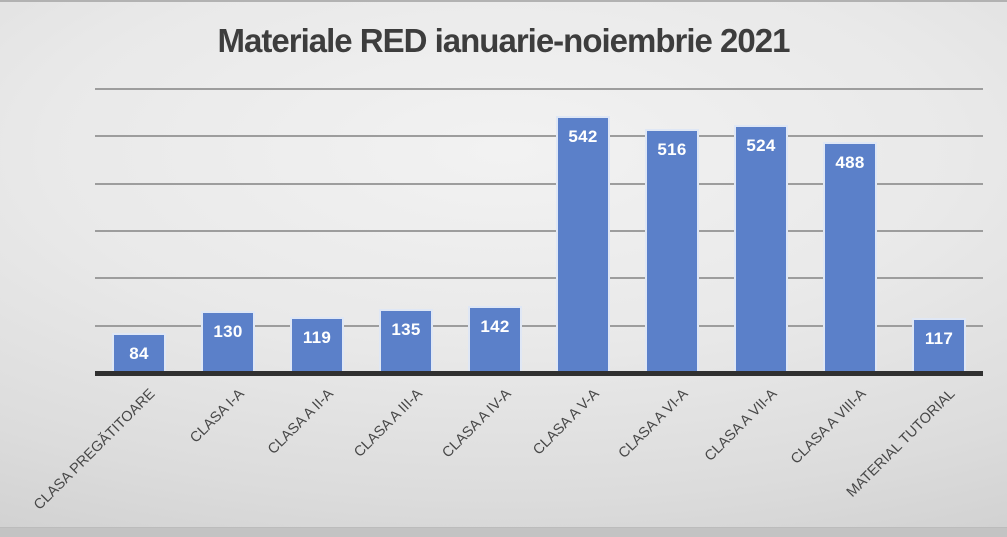 The height and width of the screenshot is (537, 1007). Describe the element at coordinates (761, 145) in the screenshot. I see `bar-value-label: 524` at that location.